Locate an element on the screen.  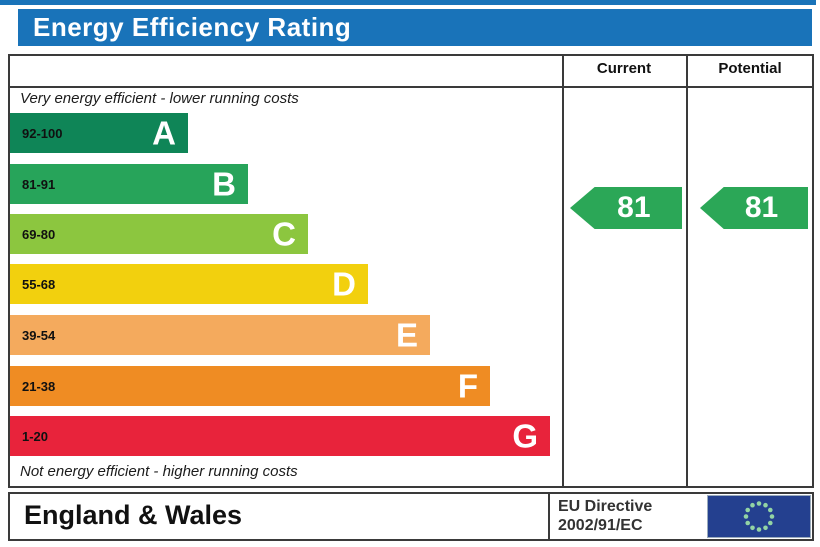
eu-directive-line1: EU Directive is located at coordinates (605, 506).